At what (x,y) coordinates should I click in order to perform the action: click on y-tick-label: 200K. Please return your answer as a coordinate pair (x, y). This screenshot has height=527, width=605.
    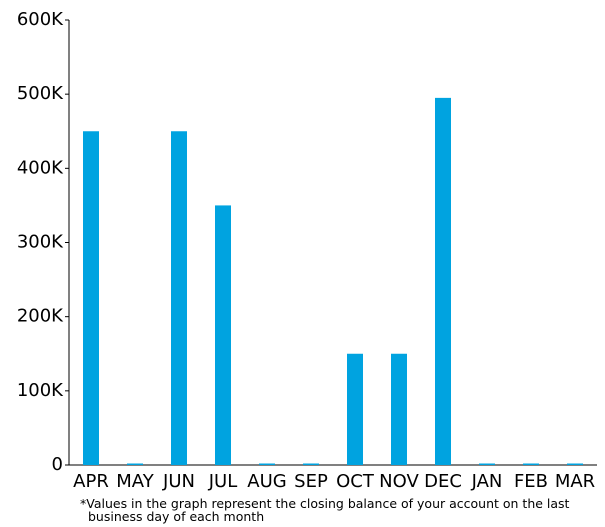
    Looking at the image, I should click on (40, 316).